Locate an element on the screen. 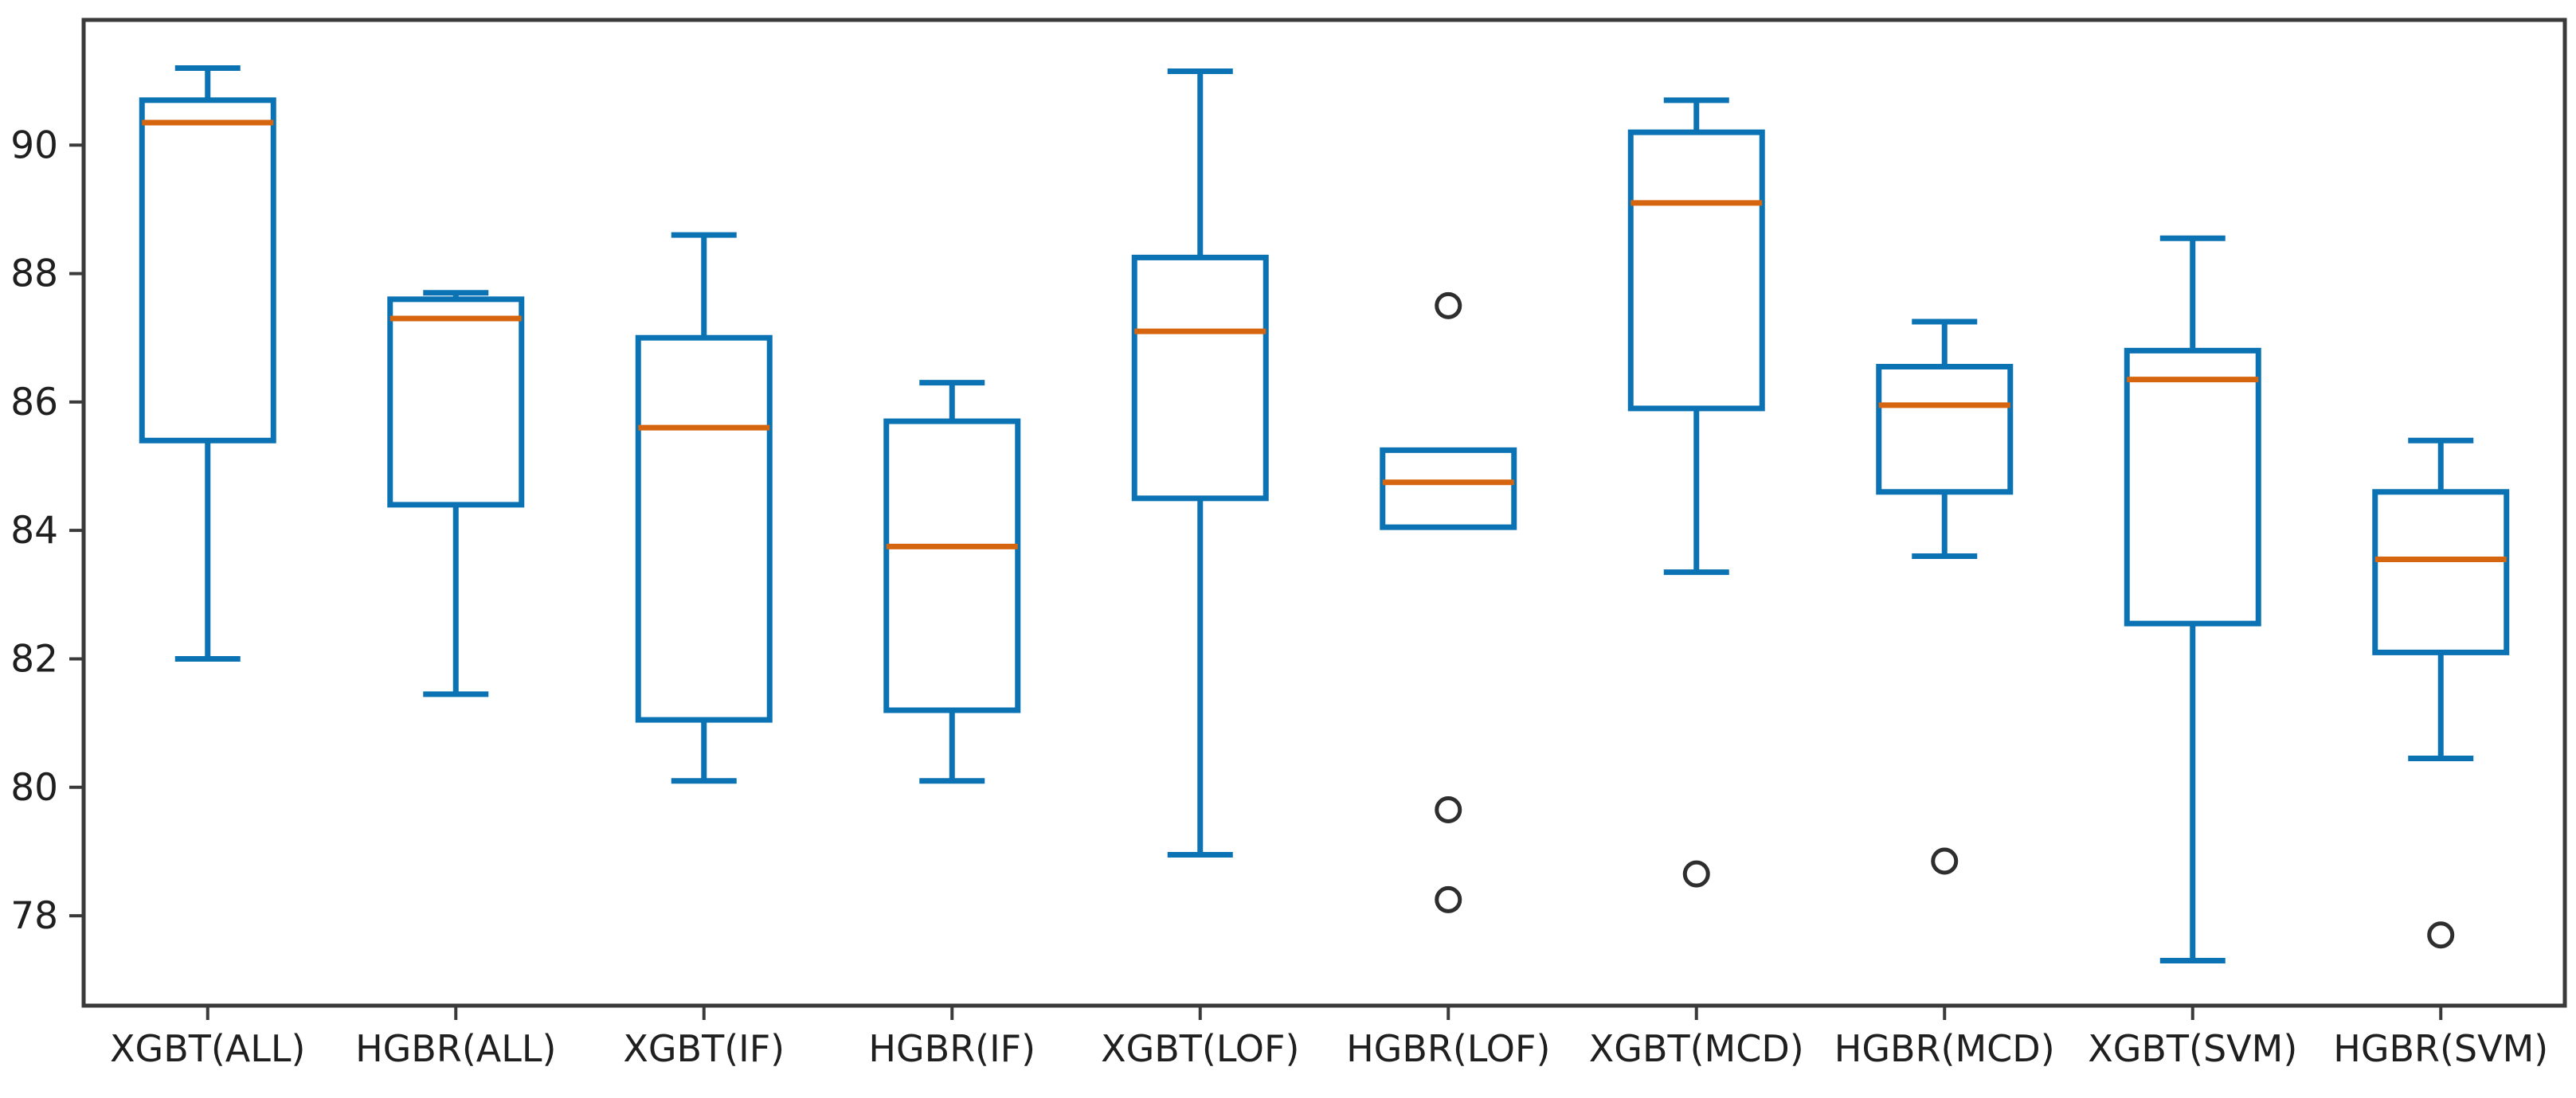 Image resolution: width=2576 pixels, height=1098 pixels. x-tick-label-hgbr-svm: HGBR(SVM) is located at coordinates (2440, 1049).